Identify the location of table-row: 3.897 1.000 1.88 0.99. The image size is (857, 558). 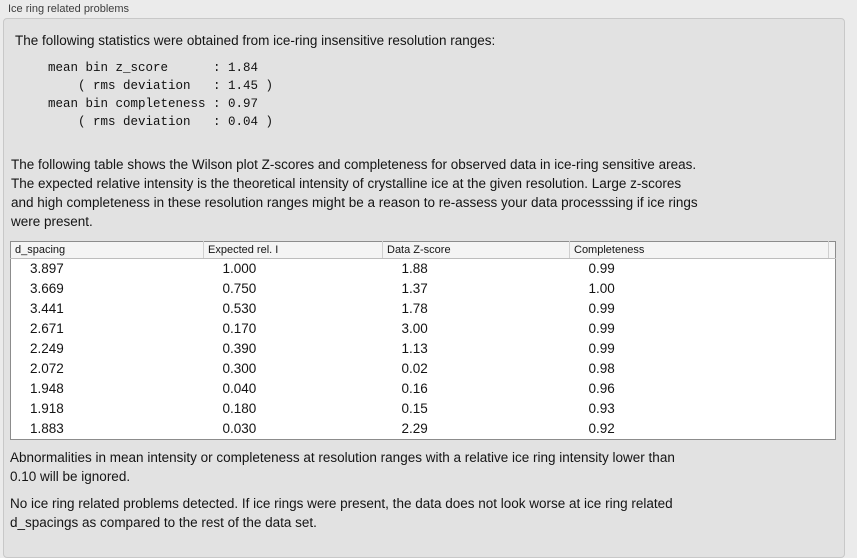
(423, 269).